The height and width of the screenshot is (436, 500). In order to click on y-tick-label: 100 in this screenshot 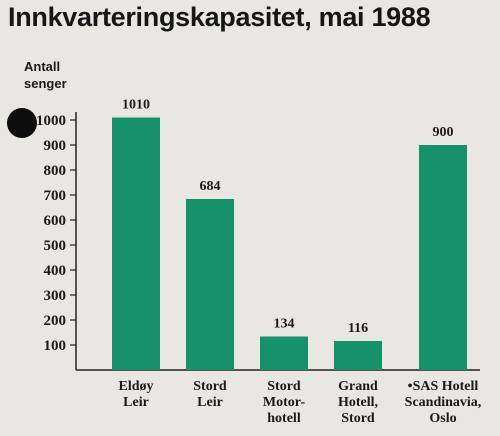, I will do `click(55, 346)`.